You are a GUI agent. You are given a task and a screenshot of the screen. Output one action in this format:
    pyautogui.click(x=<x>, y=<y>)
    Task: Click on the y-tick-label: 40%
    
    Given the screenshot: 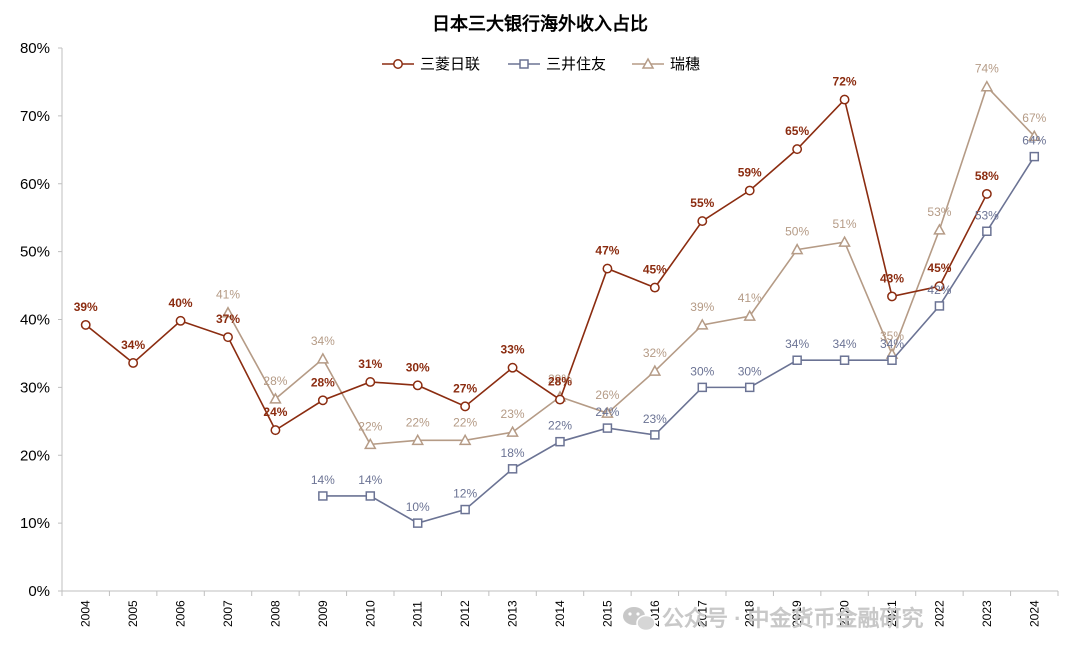 What is the action you would take?
    pyautogui.click(x=35, y=320)
    